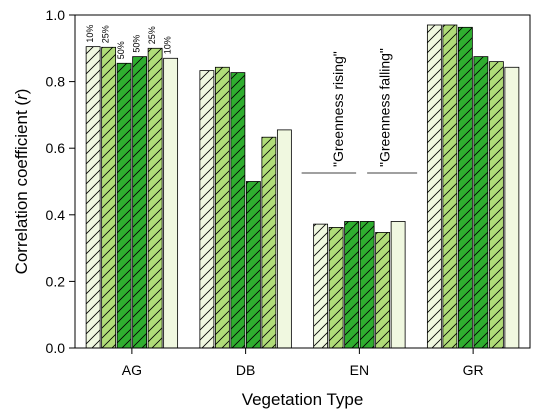 This screenshot has height=414, width=549. Describe the element at coordinates (359, 370) in the screenshot. I see `x-tick-label: EN` at that location.